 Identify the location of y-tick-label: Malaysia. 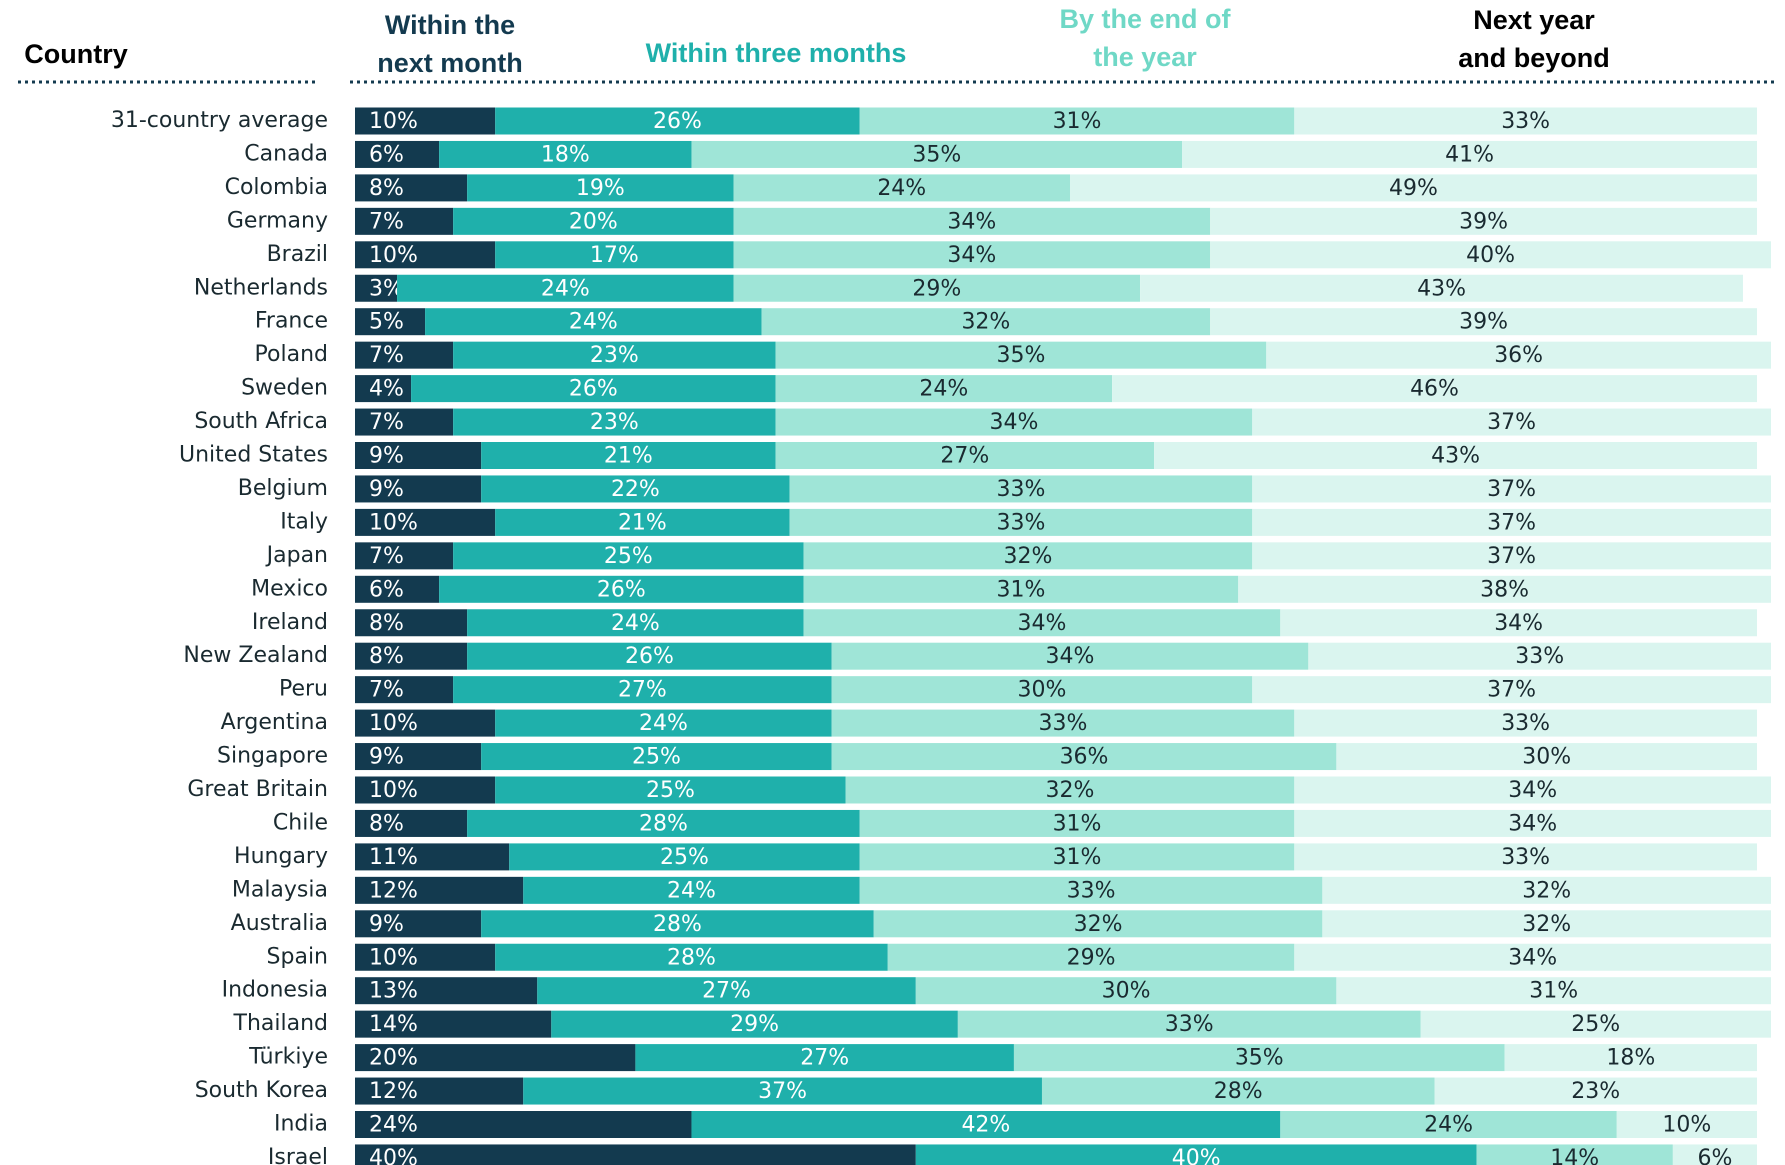
(280, 889).